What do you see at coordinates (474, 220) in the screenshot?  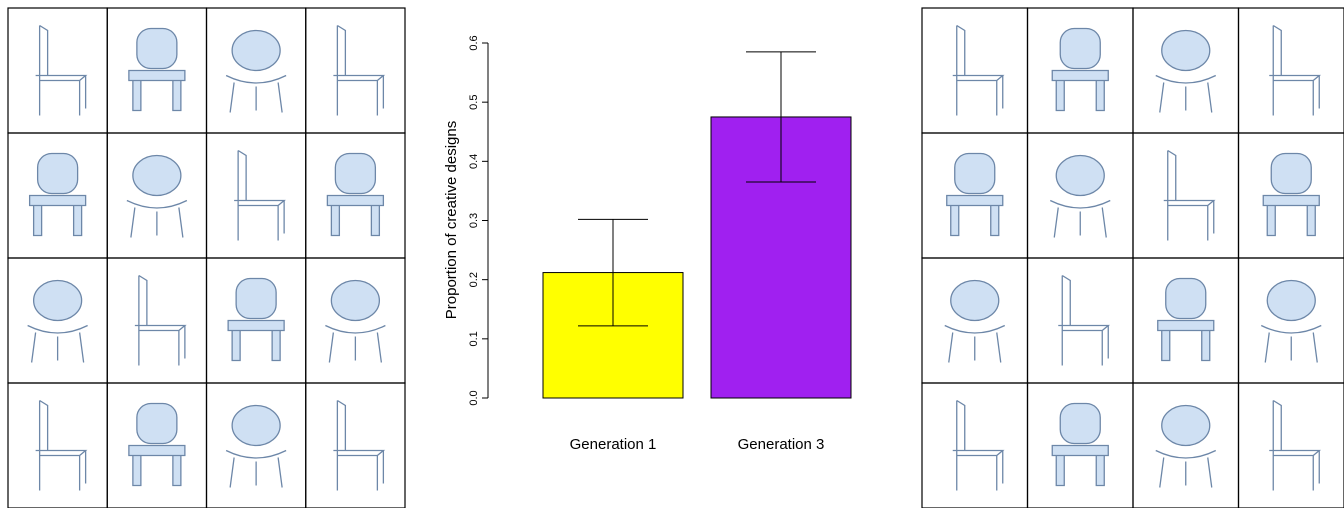 I see `y-tick-label: 0.3` at bounding box center [474, 220].